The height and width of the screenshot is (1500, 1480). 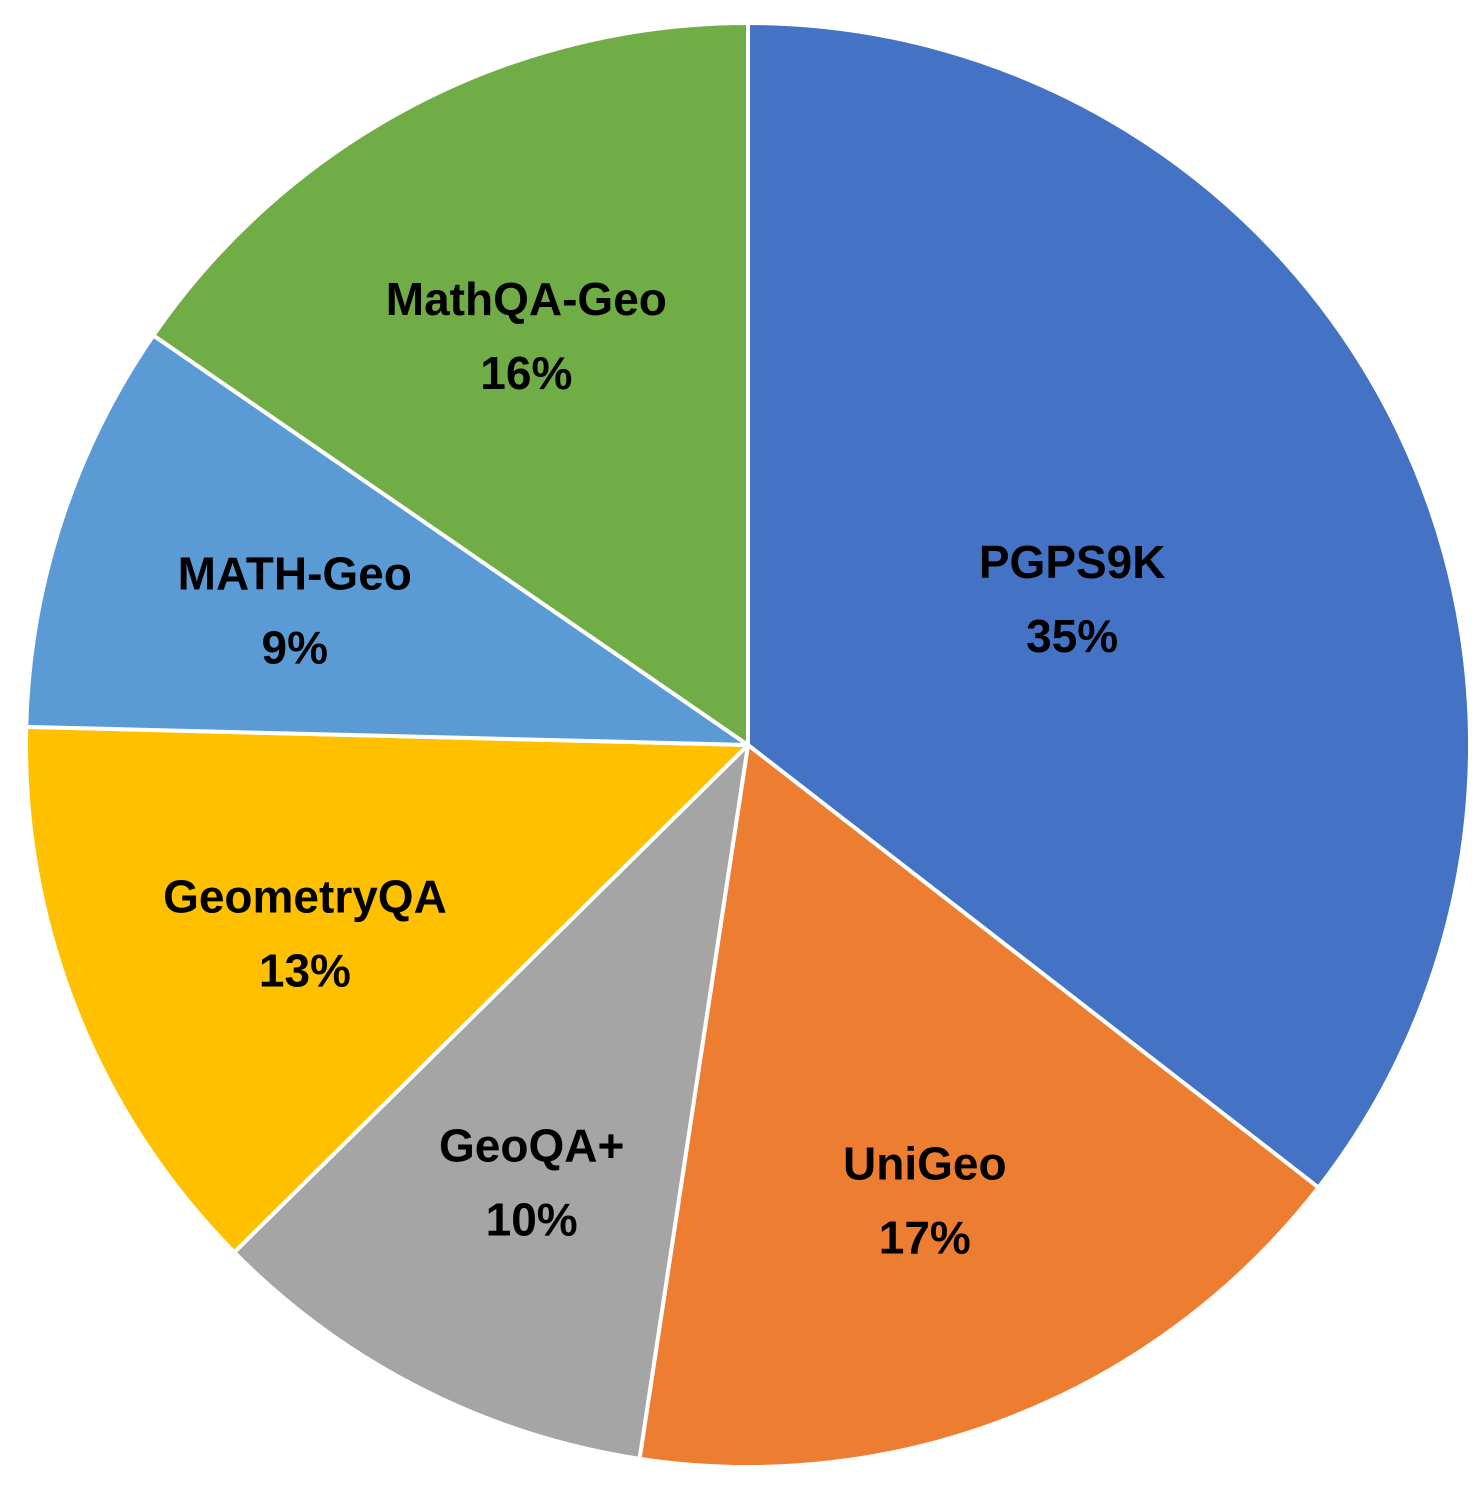 What do you see at coordinates (305, 933) in the screenshot?
I see `slice-label-geometryqa: GeometryQA 13%` at bounding box center [305, 933].